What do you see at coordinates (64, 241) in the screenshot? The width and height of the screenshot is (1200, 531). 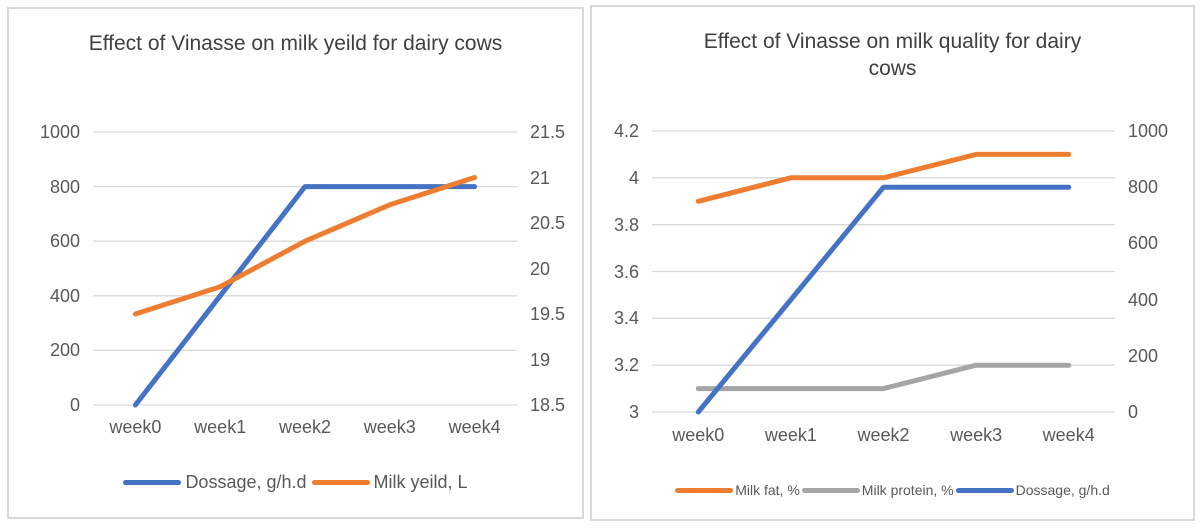 I see `left-axis-label: 600` at bounding box center [64, 241].